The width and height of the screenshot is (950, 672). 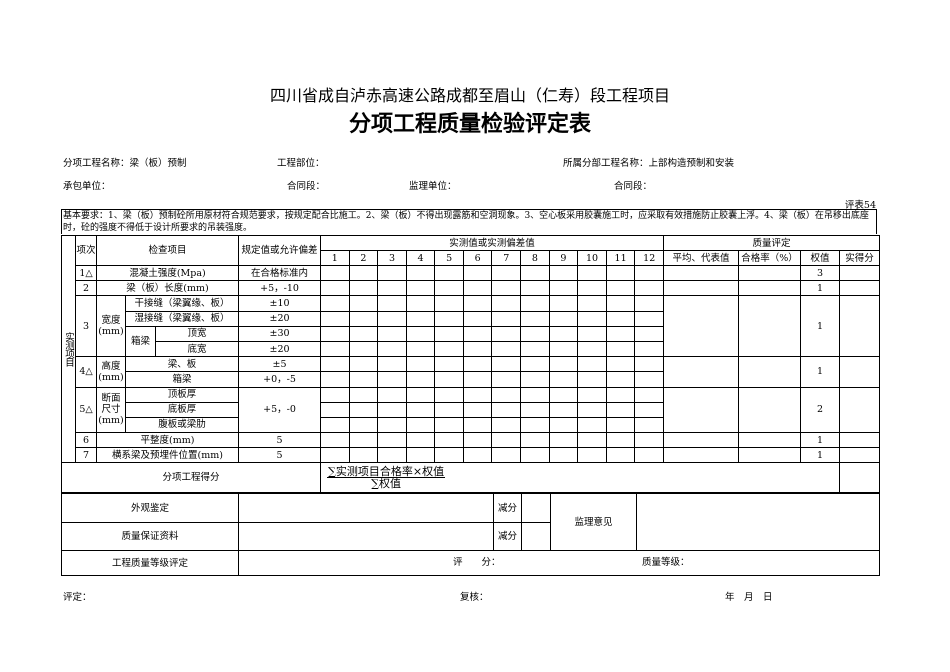 What do you see at coordinates (559, 563) in the screenshot?
I see `grade-eval-cell: 评 分： 质量等级：` at bounding box center [559, 563].